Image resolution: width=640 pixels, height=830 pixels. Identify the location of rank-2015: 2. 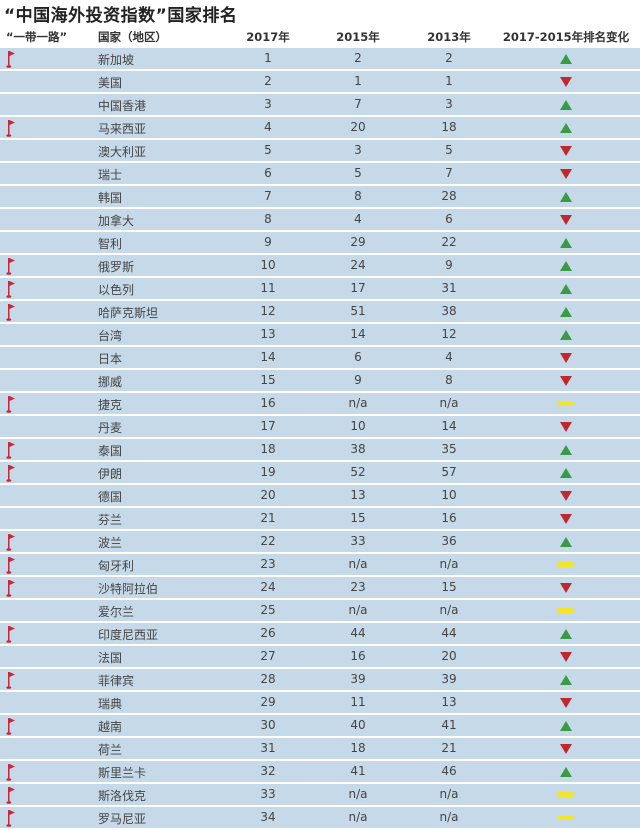
(358, 58).